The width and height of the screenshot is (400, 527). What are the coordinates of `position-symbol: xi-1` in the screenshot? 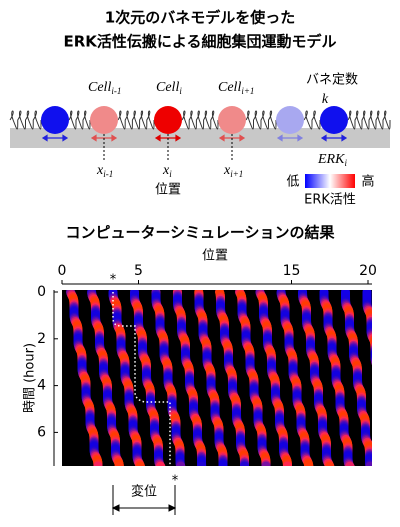 It's located at (104, 171).